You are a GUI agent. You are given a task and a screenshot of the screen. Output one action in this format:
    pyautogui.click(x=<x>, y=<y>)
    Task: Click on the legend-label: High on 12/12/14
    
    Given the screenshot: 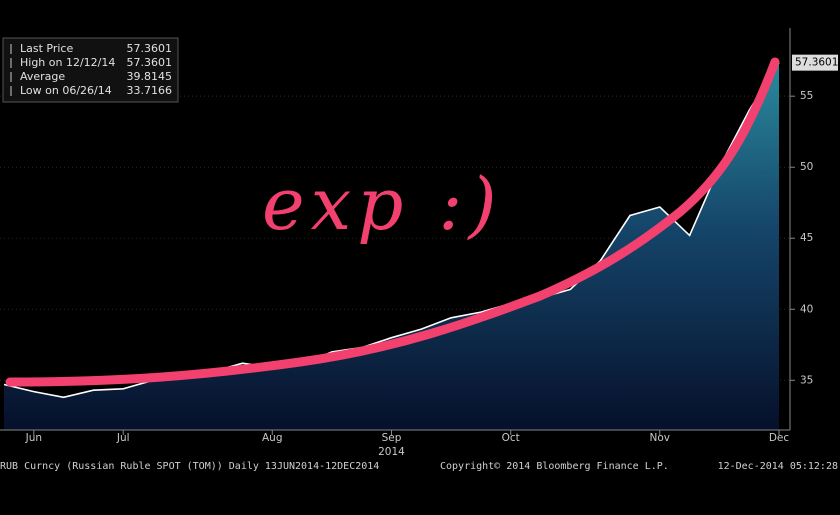 What is the action you would take?
    pyautogui.click(x=67, y=62)
    